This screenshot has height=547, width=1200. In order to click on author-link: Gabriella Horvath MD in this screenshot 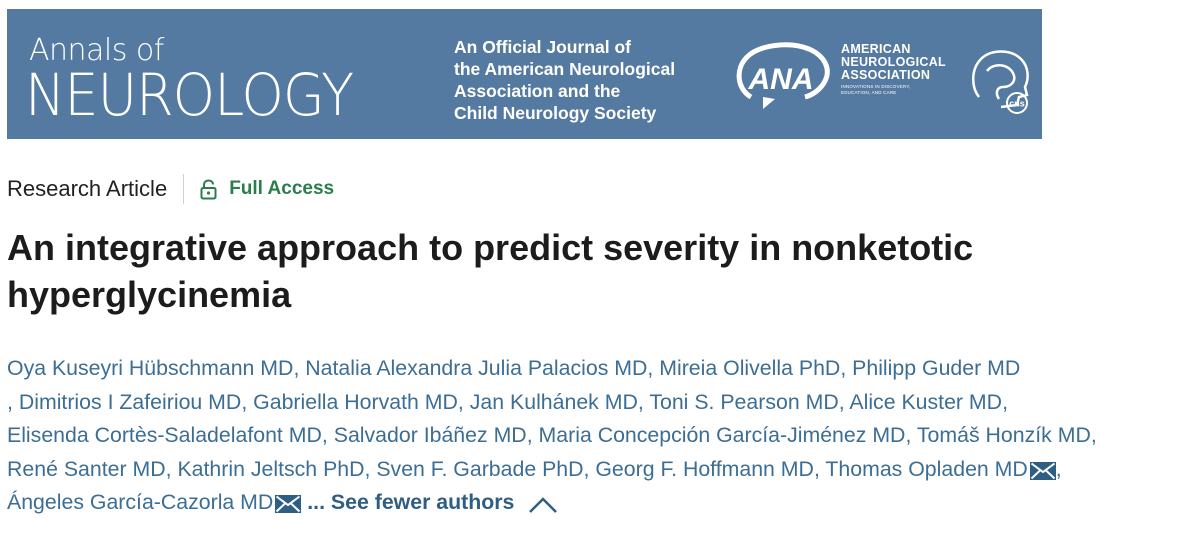, I will do `click(355, 401)`.